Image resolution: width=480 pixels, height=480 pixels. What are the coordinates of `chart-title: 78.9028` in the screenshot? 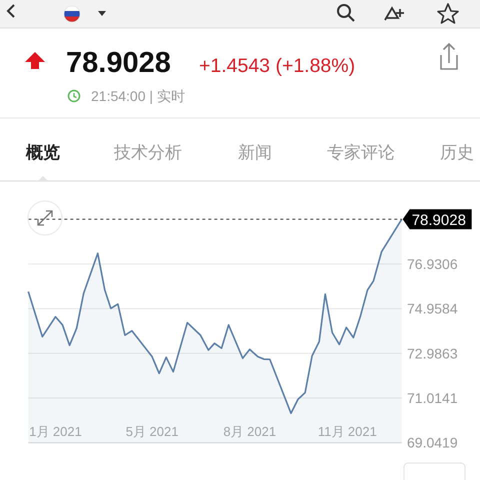 It's located at (118, 63).